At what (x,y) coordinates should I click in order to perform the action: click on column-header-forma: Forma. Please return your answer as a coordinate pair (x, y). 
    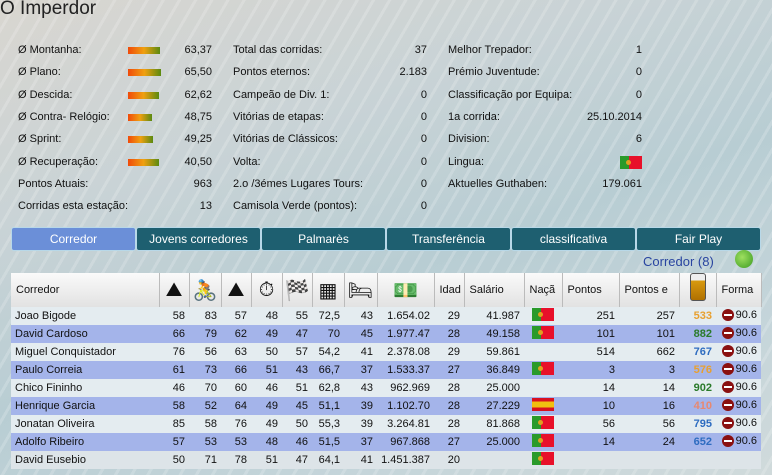
    Looking at the image, I should click on (739, 290).